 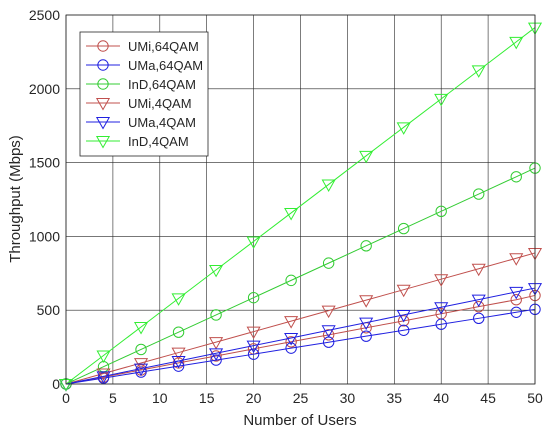 What do you see at coordinates (165, 65) in the screenshot?
I see `legend-label: UMa,64QAM` at bounding box center [165, 65].